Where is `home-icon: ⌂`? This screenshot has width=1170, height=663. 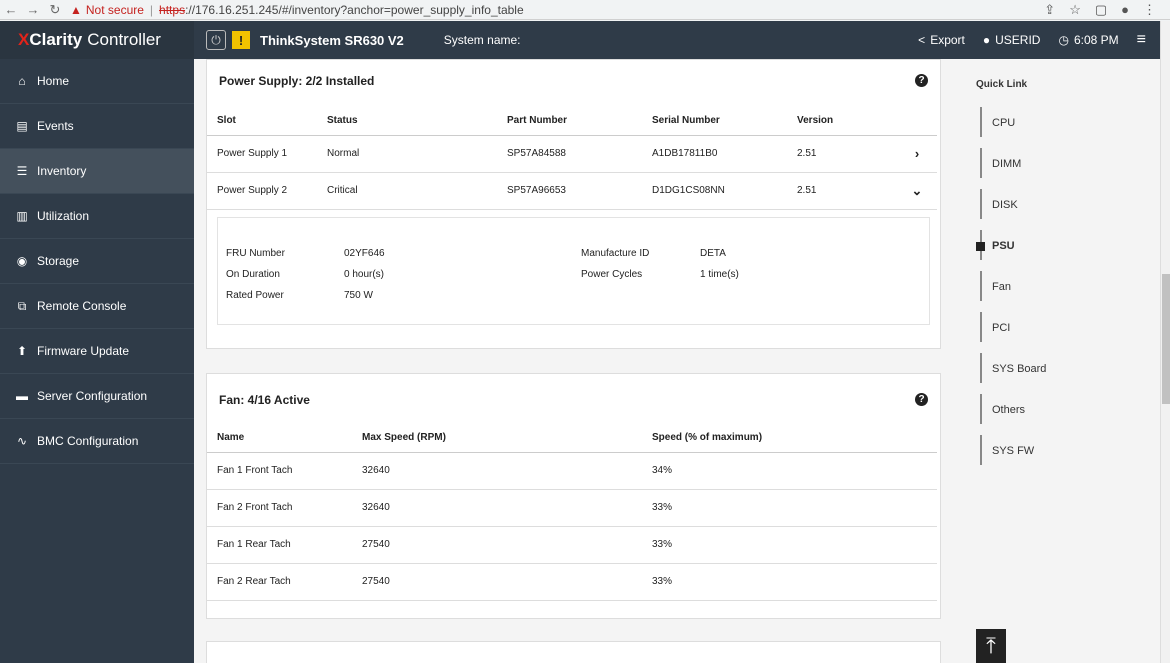 home-icon: ⌂ is located at coordinates (22, 81).